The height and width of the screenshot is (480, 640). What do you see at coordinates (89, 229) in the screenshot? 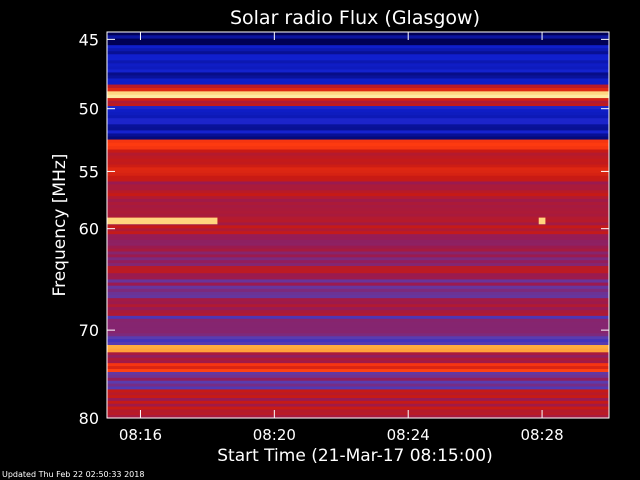
I see `y-tick-label: 60` at bounding box center [89, 229].